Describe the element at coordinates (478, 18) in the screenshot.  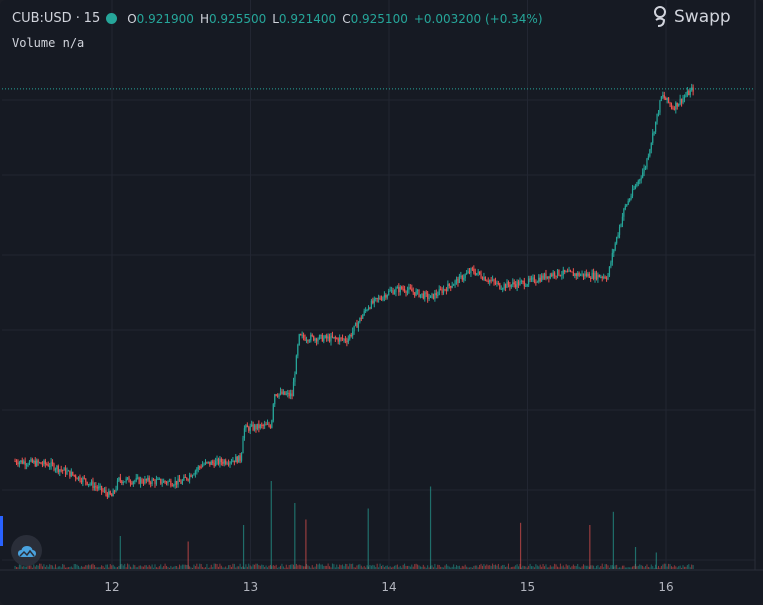
I see `change-value: +0.003200 (+0.34%)` at that location.